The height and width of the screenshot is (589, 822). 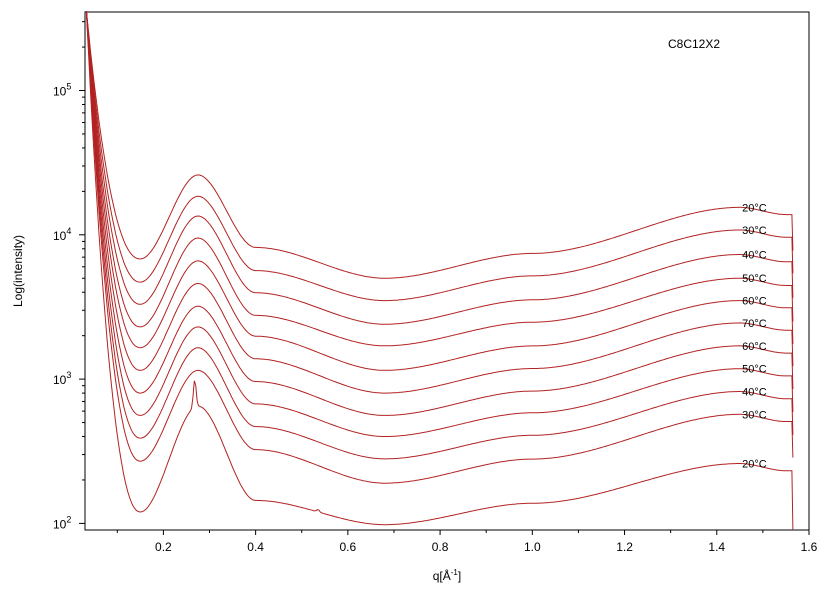 I want to click on y-axis-title: Log(intensity), so click(x=18, y=271).